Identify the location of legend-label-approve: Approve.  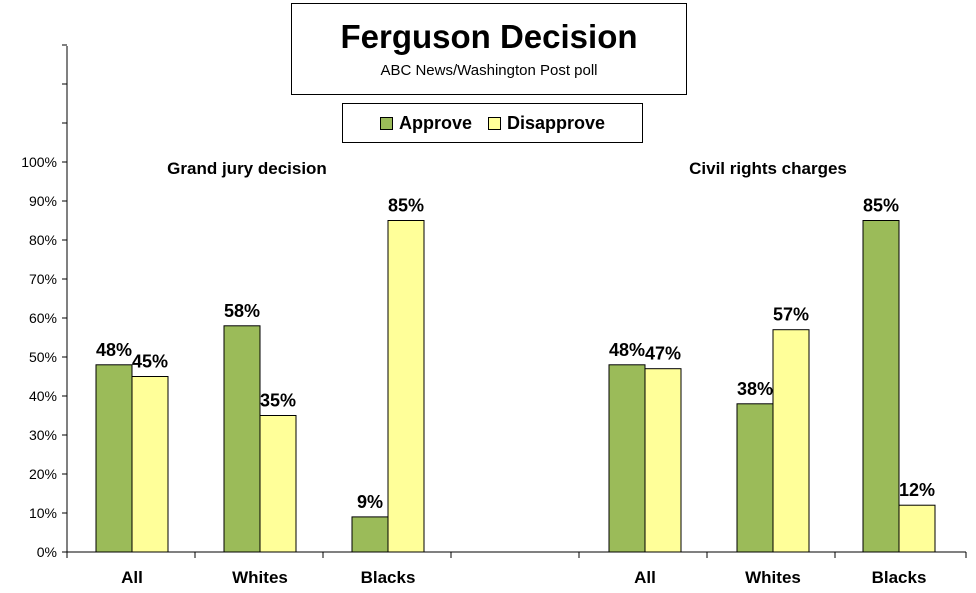
(435, 122).